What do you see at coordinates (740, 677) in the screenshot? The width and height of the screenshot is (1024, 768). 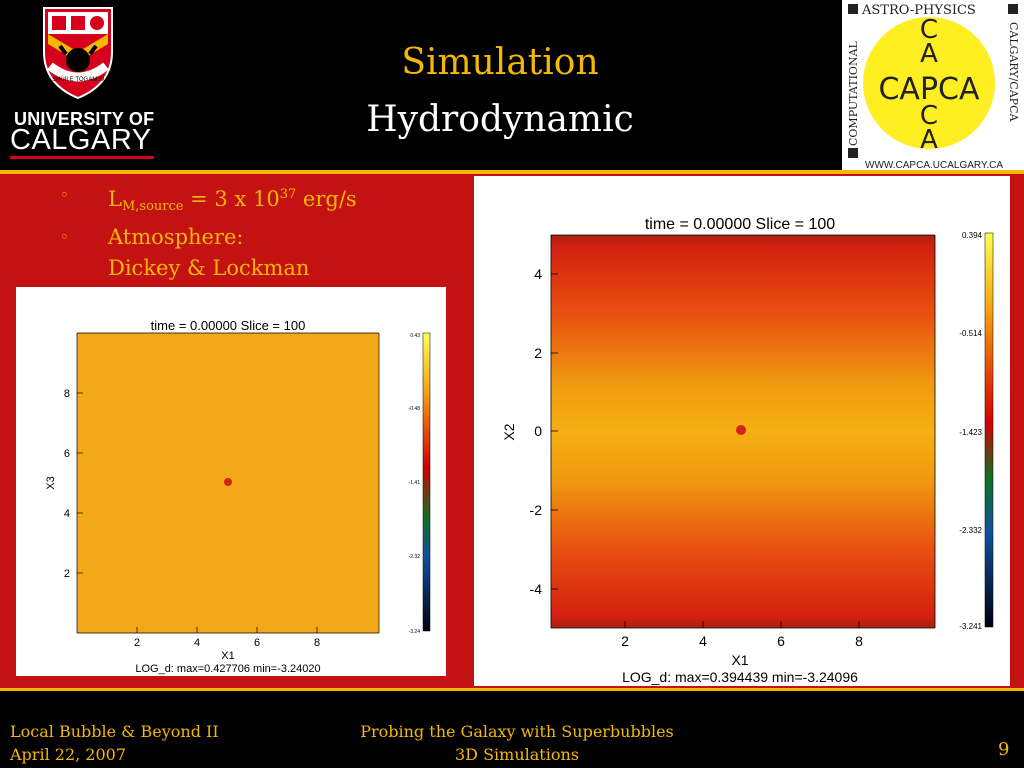 I see `plot-footer-stats: LOG_d: max=0.394439 min=-3.24096` at bounding box center [740, 677].